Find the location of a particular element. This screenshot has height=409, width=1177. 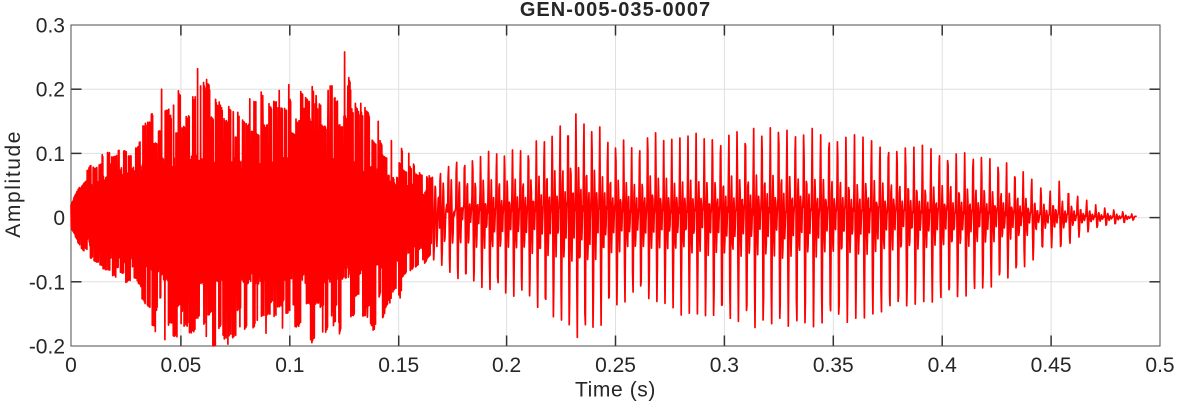

svg-text: Amplitude is located at coordinates (13, 184).